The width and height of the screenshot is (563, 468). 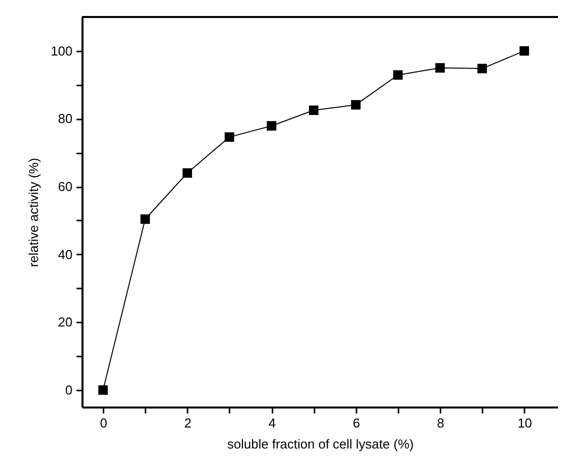 I want to click on y-tick-label: 100, so click(x=61, y=50).